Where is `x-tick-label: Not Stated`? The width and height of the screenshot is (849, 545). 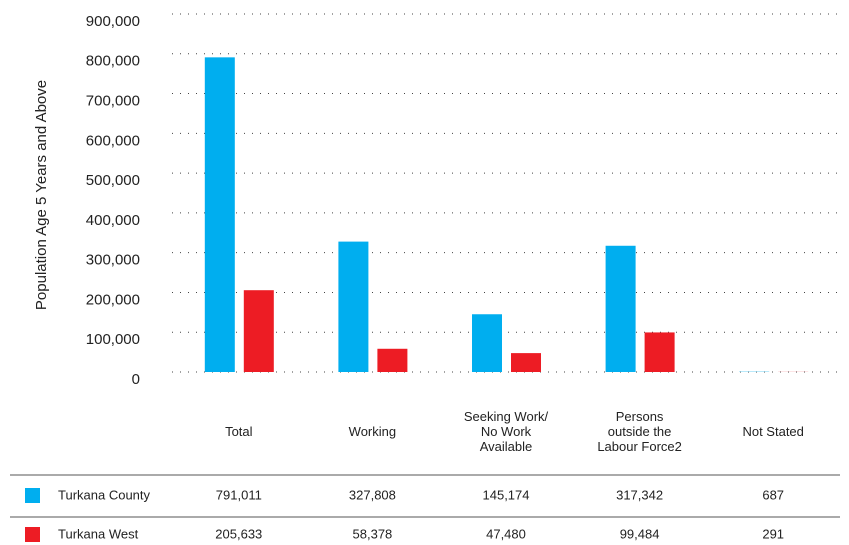 x-tick-label: Not Stated is located at coordinates (772, 431).